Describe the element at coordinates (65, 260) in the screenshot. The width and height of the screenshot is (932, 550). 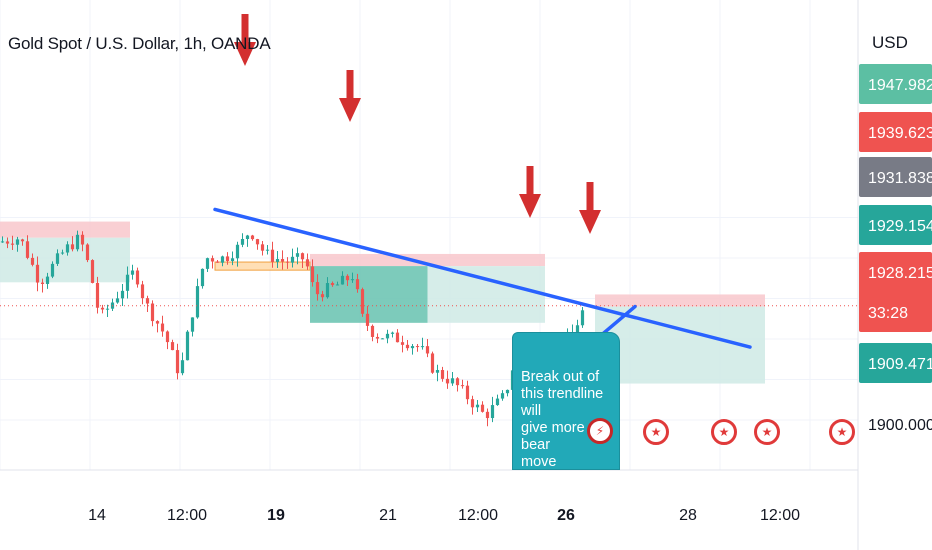
I see `target-zone` at that location.